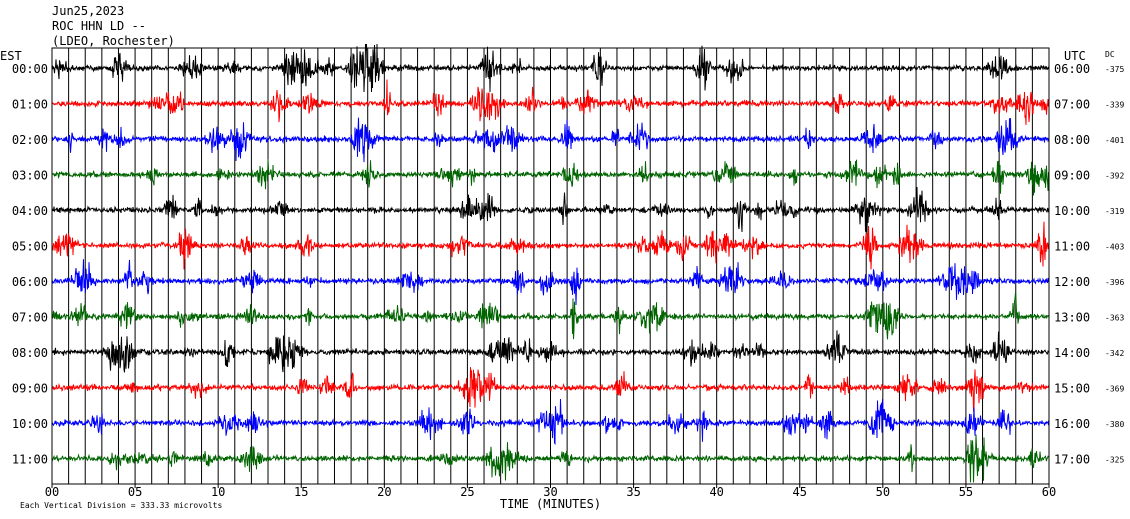  What do you see at coordinates (1114, 69) in the screenshot?
I see `dc-offset-label: -375` at bounding box center [1114, 69].